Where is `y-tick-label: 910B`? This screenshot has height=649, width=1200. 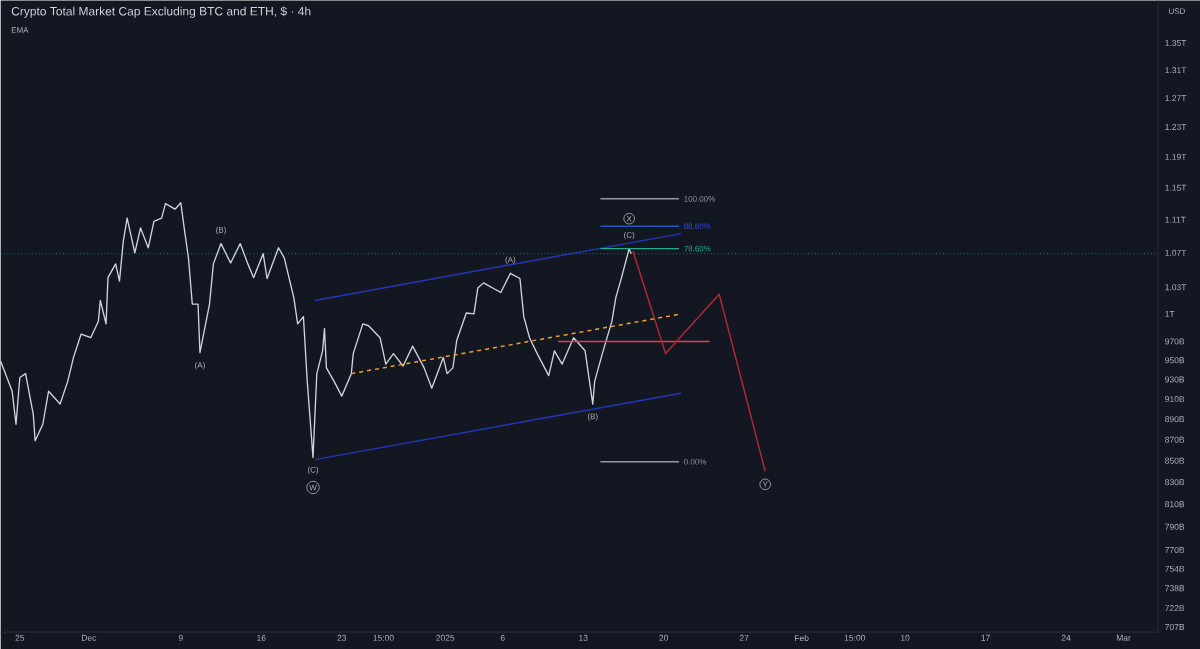 y-tick-label: 910B is located at coordinates (1175, 399).